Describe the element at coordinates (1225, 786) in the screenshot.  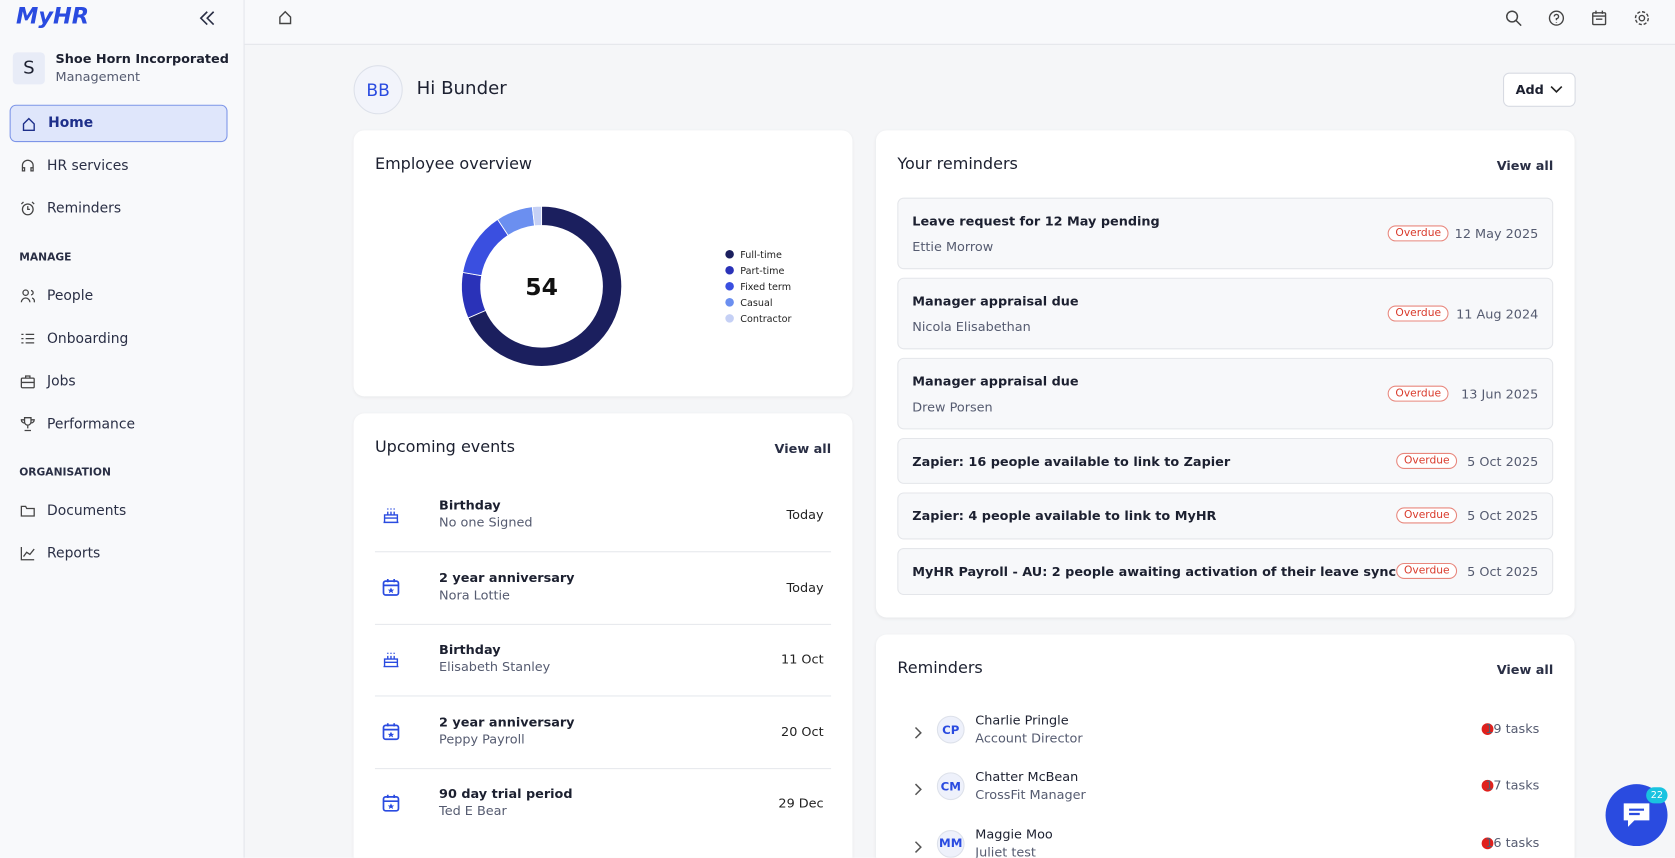
I see `team-row: CM Chatter McBean CrossFit Manager 17 tasks` at that location.